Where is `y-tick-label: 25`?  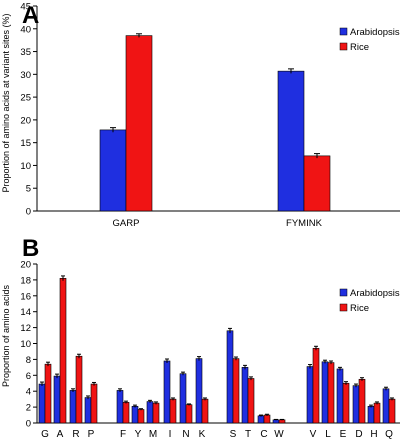 y-tick-label: 25 is located at coordinates (25, 98).